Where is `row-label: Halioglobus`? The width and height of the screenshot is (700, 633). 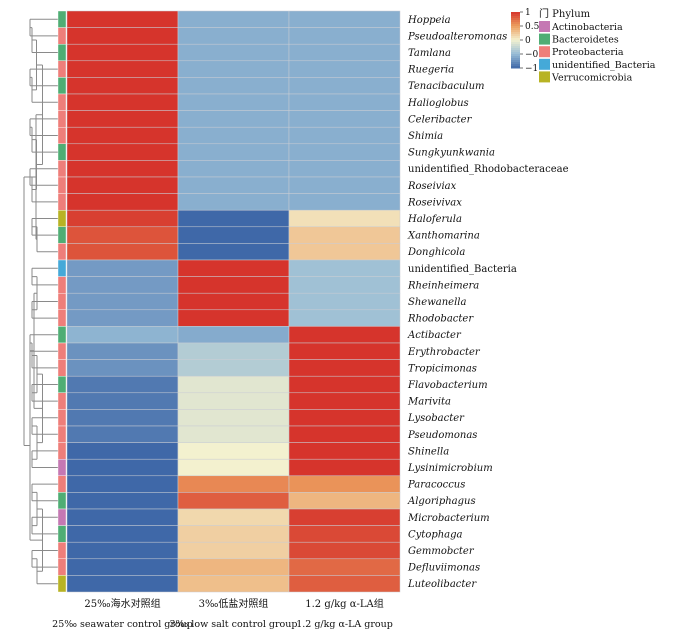
row-label: Halioglobus is located at coordinates (438, 103).